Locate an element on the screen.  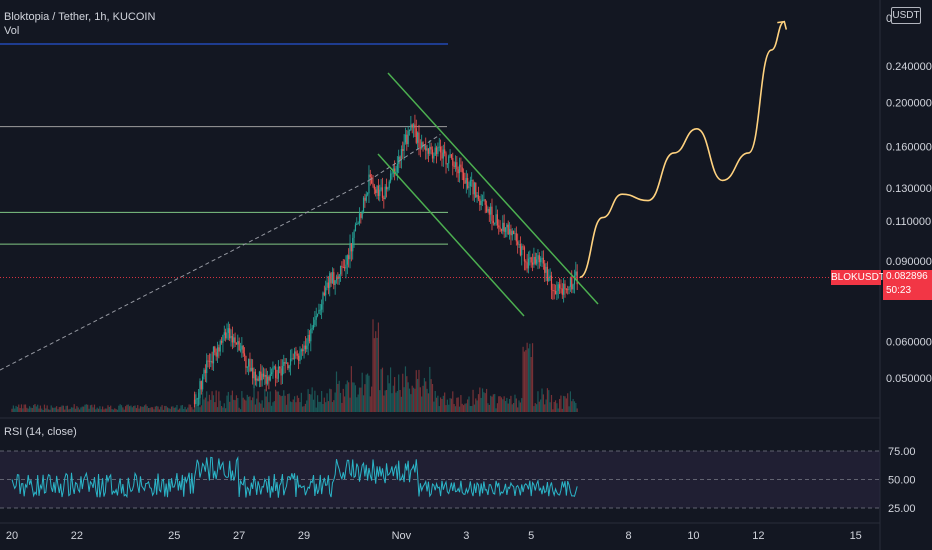
rsi-axis-tick: 25.00 is located at coordinates (902, 509).